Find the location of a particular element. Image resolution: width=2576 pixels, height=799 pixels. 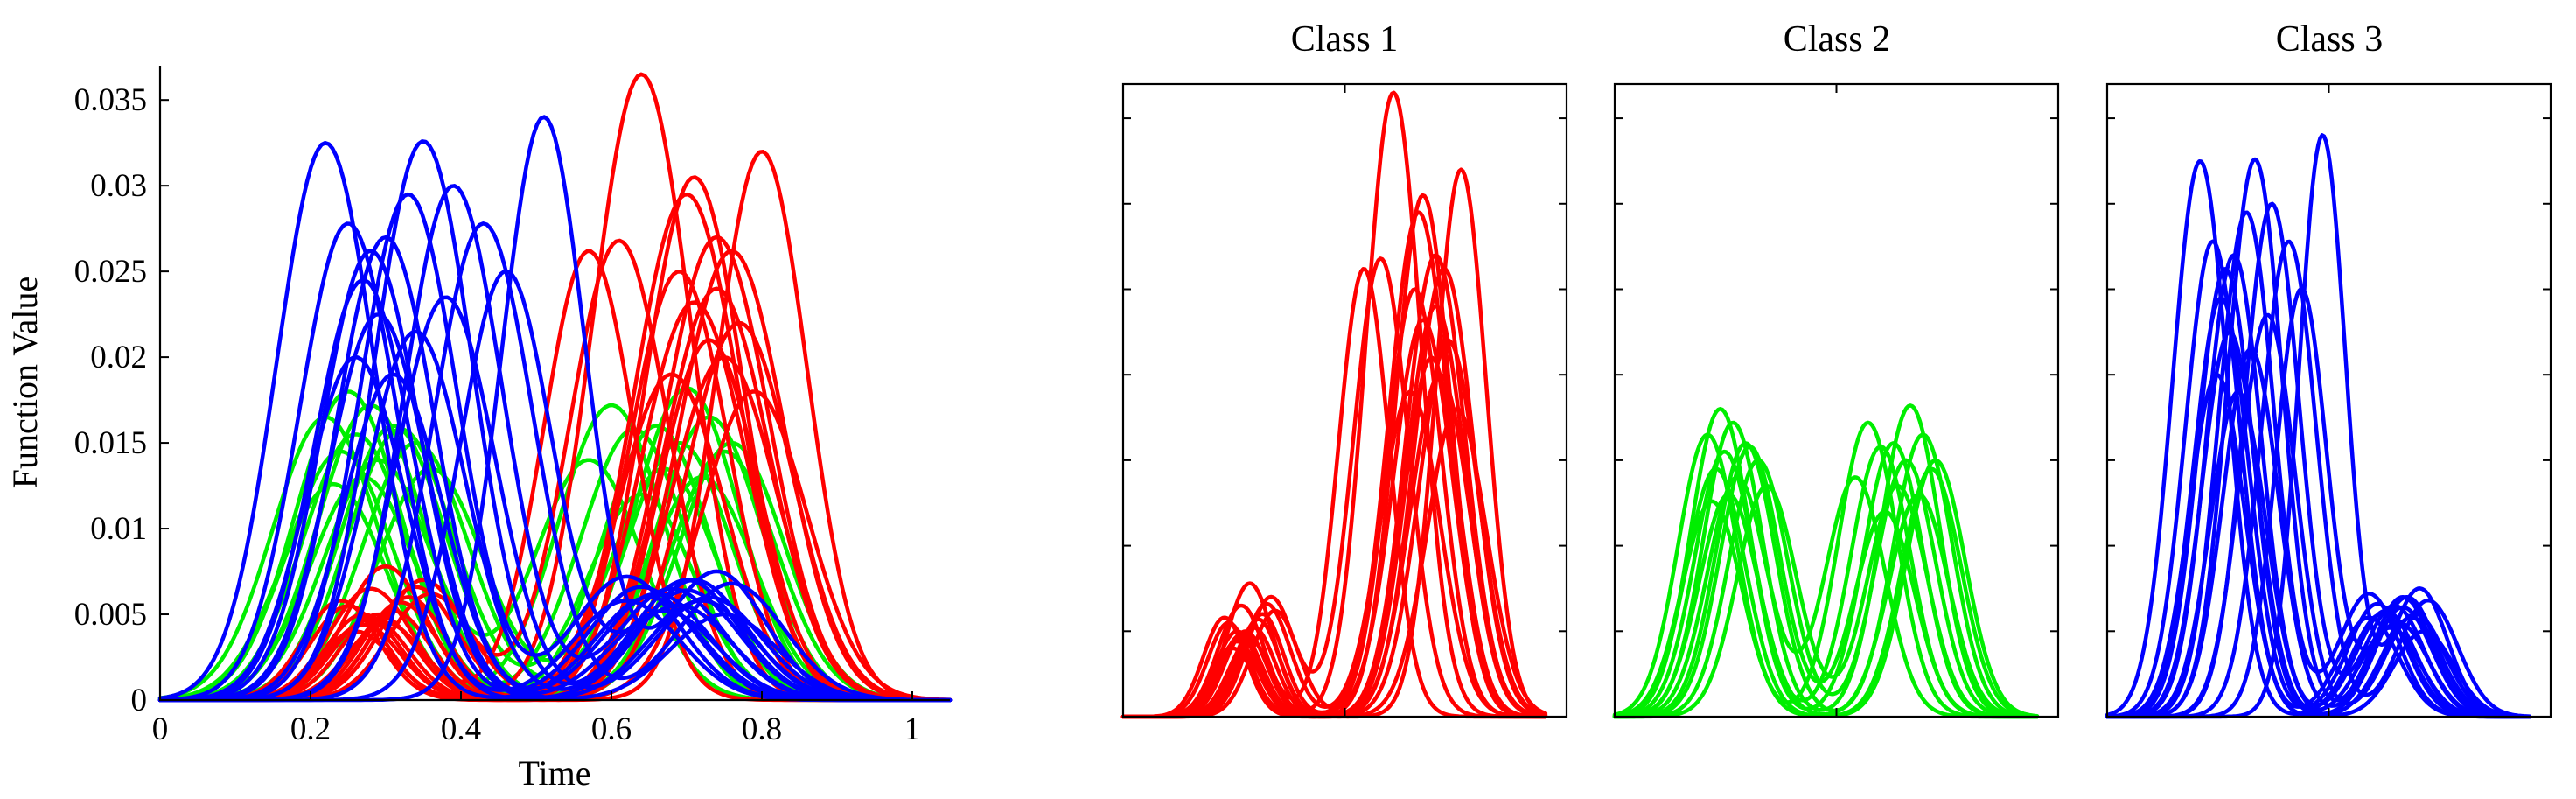

y-tick-label: 0.005 is located at coordinates (110, 615).